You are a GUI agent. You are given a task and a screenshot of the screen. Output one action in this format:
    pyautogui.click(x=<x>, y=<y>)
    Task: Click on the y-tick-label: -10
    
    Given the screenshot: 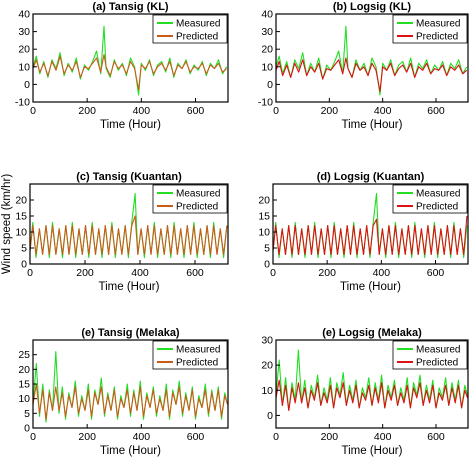 What is the action you would take?
    pyautogui.click(x=22, y=103)
    